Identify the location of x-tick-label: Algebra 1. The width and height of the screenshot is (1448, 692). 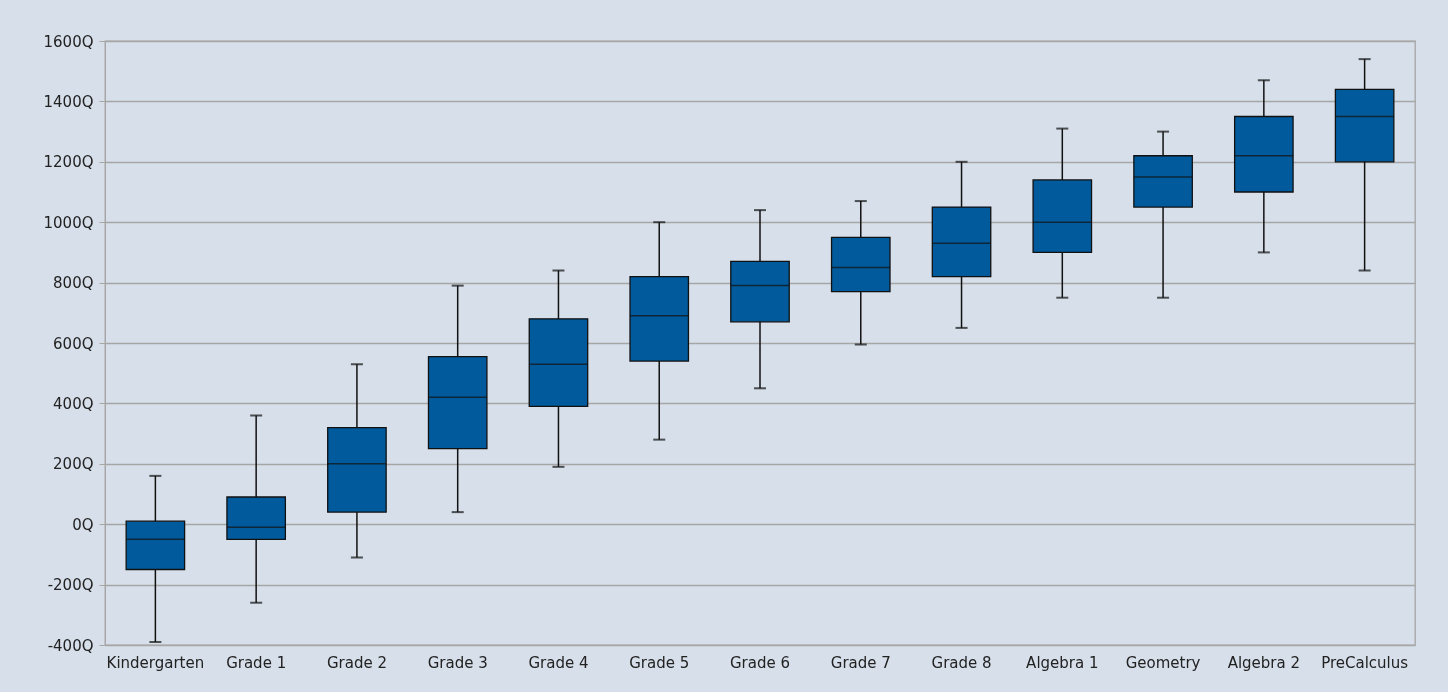
(1062, 662).